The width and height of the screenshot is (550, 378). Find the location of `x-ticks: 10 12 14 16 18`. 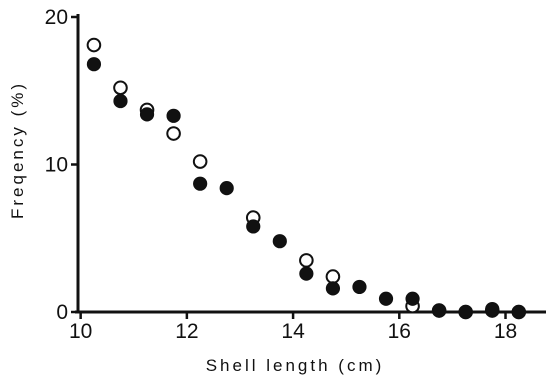

x-ticks: 10 12 14 16 18 is located at coordinates (293, 327).